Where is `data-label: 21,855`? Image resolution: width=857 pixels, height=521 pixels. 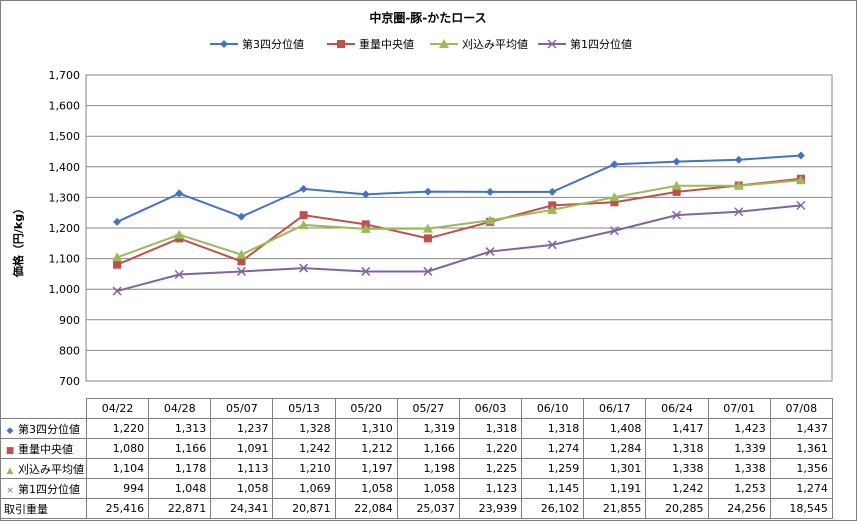 data-label: 21,855 is located at coordinates (615, 508).